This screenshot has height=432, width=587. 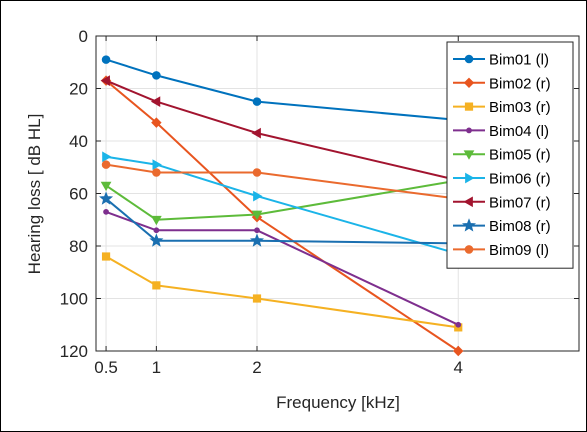 I want to click on x-tick-label: 0.5, so click(x=106, y=367).